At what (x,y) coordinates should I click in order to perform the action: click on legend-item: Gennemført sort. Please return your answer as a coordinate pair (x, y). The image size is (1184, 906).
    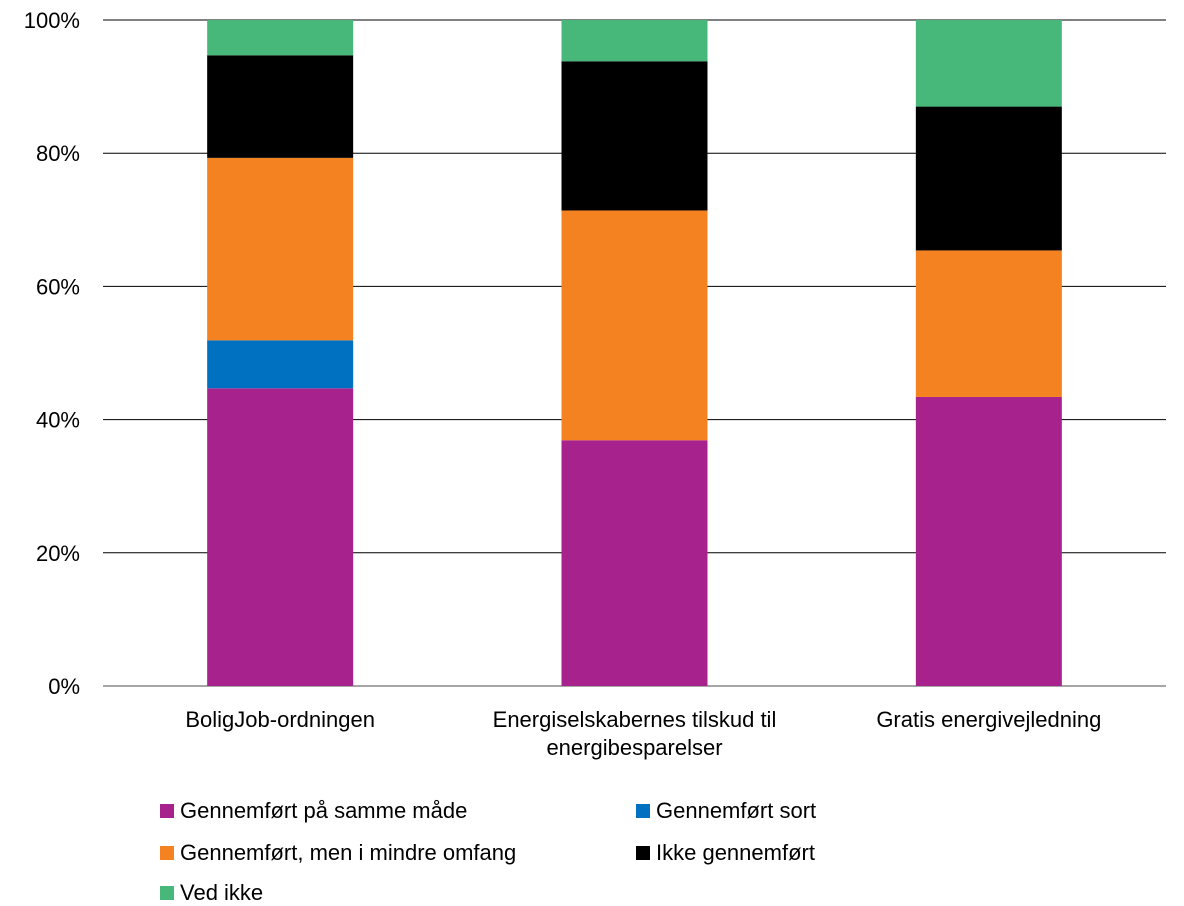
    Looking at the image, I should click on (726, 811).